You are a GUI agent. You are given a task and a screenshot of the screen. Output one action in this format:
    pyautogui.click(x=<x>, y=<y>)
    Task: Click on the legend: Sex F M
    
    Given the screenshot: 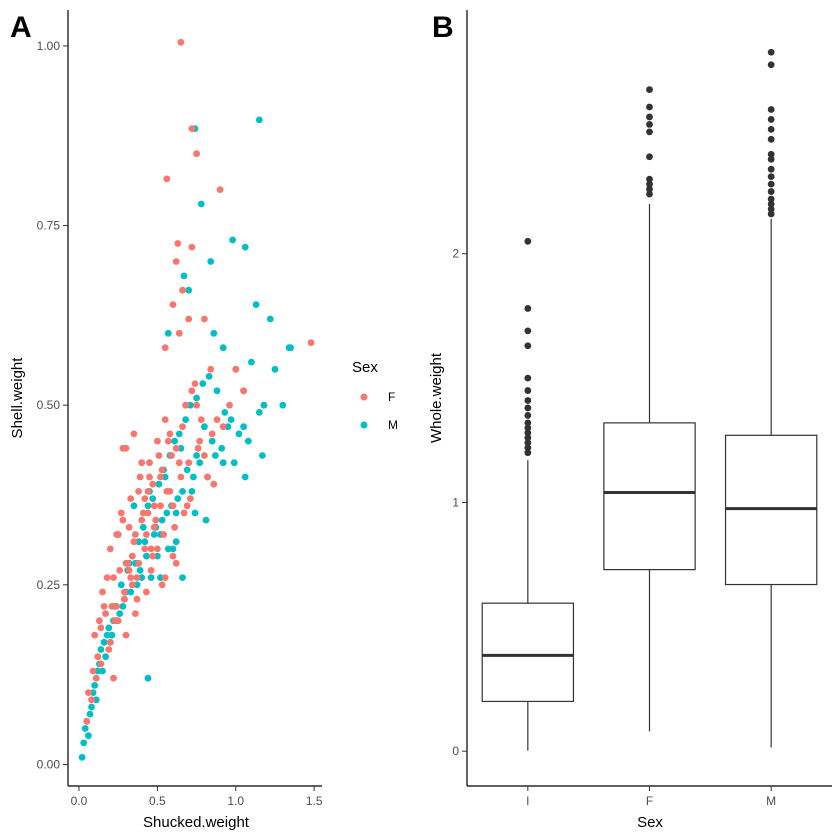 What is the action you would take?
    pyautogui.click(x=375, y=395)
    